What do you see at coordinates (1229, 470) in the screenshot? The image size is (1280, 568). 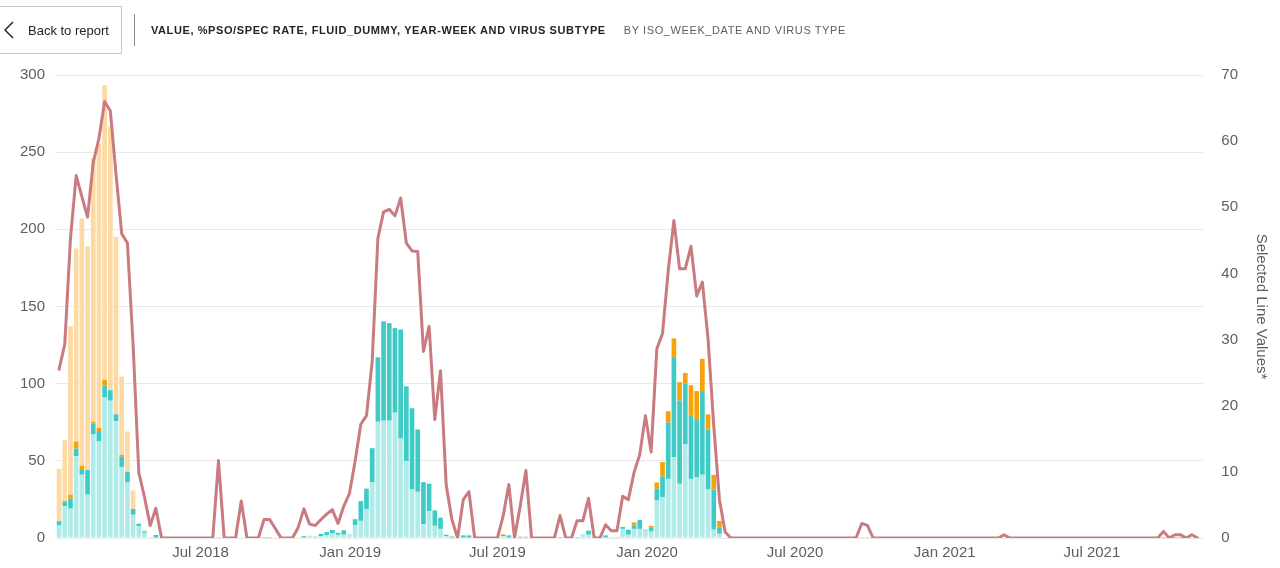 I see `y2-tick-label: 10` at bounding box center [1229, 470].